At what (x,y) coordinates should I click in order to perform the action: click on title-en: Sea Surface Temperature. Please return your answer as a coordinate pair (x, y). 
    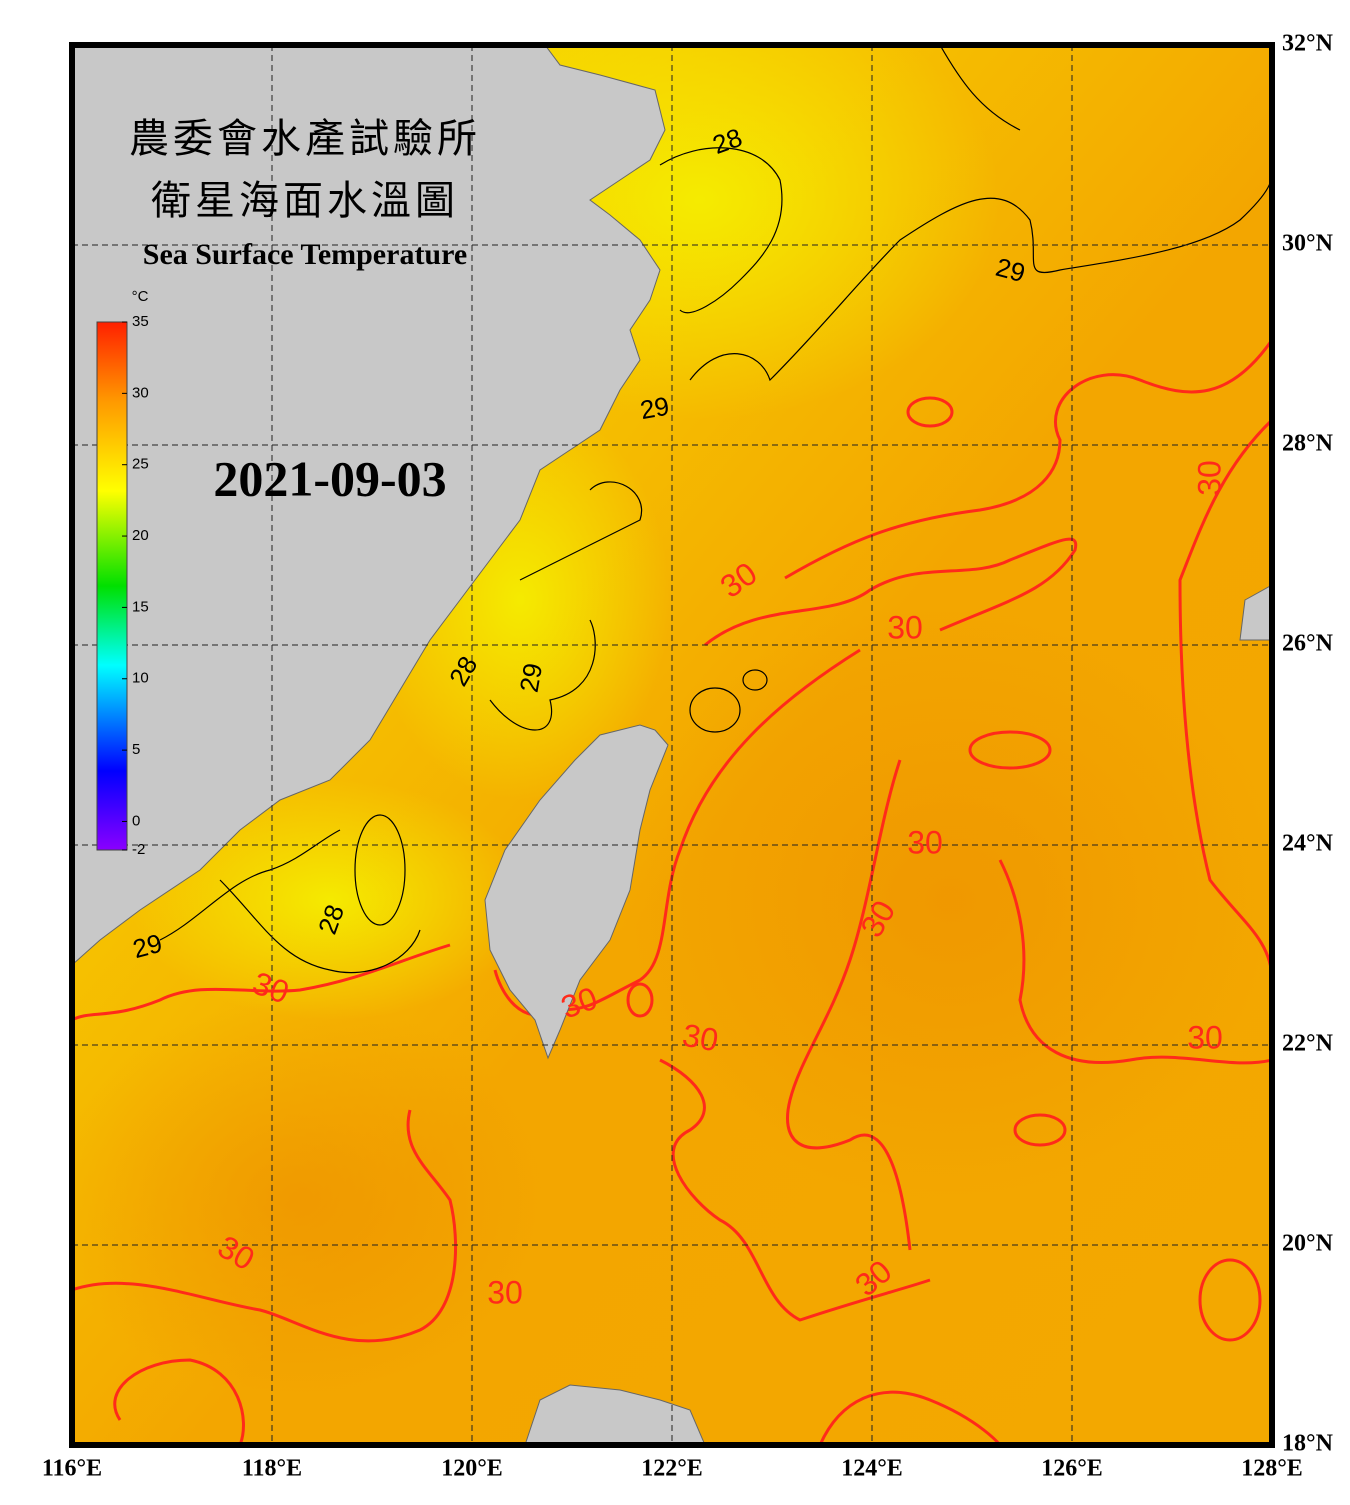
    Looking at the image, I should click on (305, 254).